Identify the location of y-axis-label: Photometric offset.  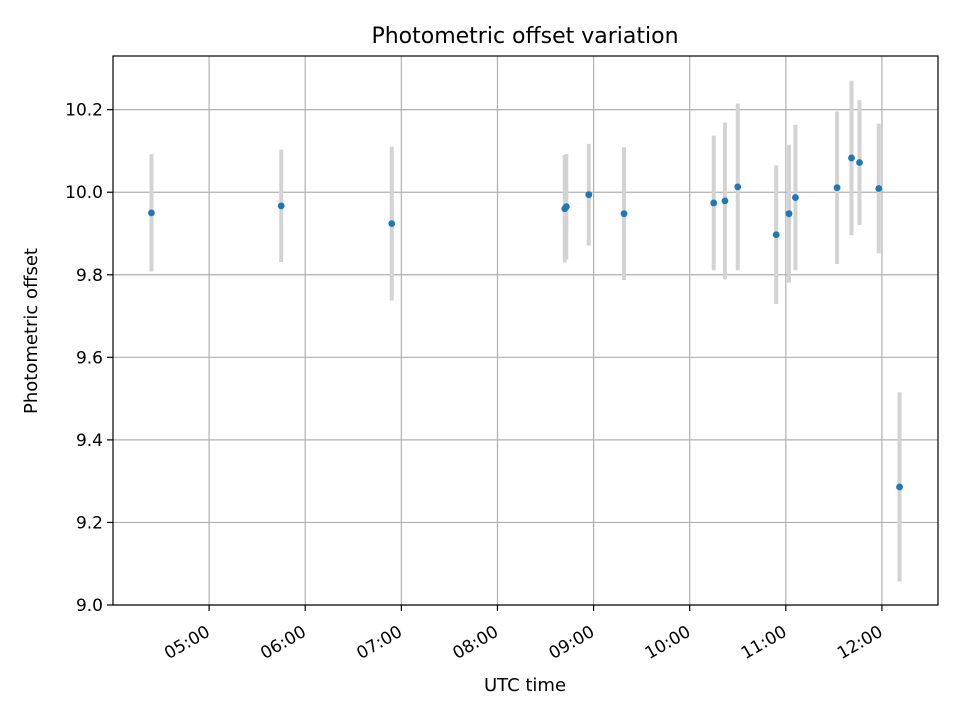
(31, 331).